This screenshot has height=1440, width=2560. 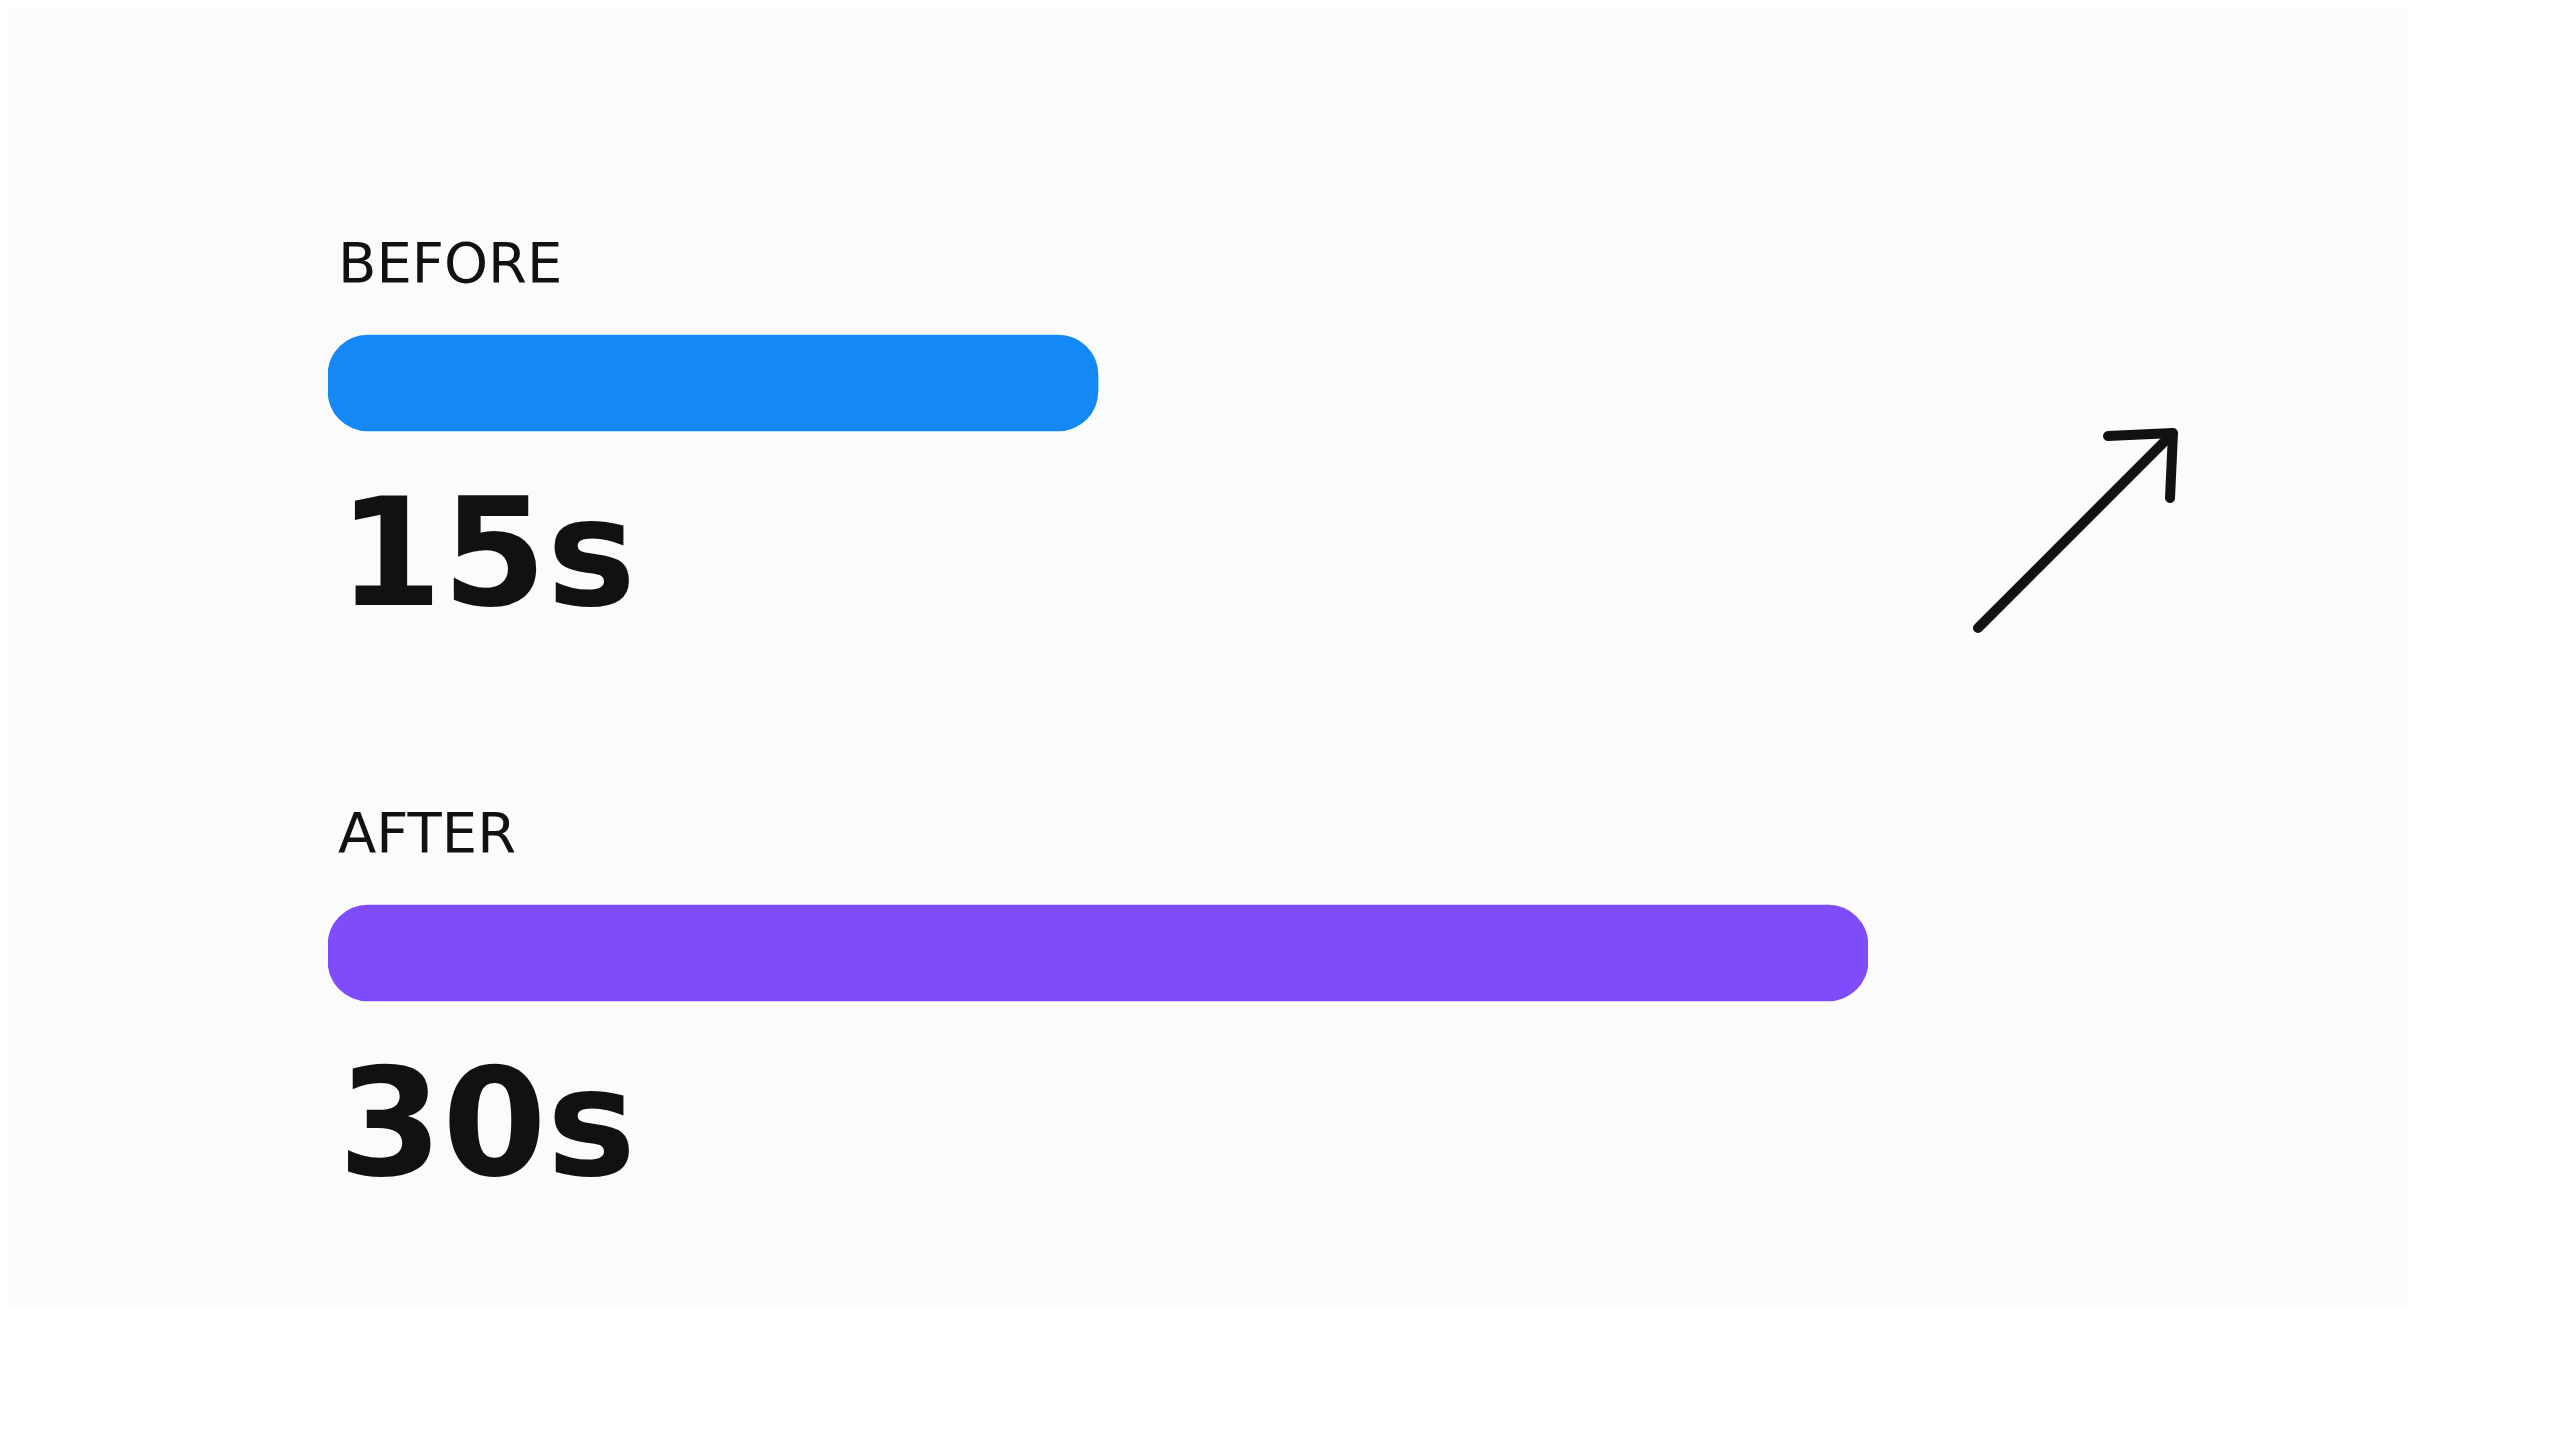 What do you see at coordinates (427, 832) in the screenshot?
I see `y-tick-label: AFTER` at bounding box center [427, 832].